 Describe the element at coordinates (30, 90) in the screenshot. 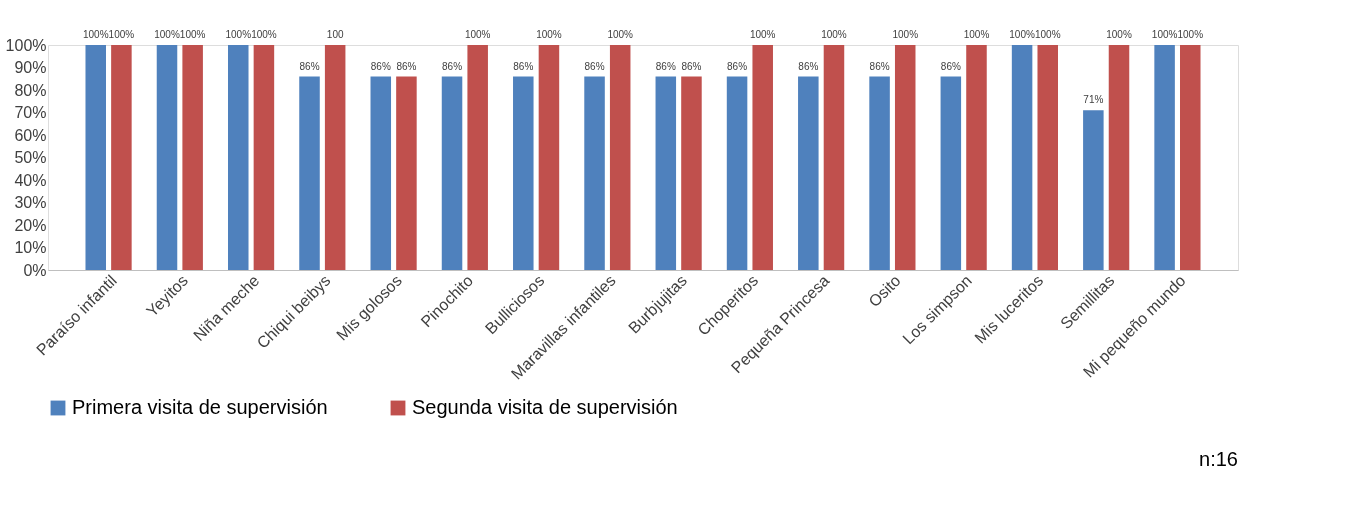

I see `y-tick-label: 80%` at that location.